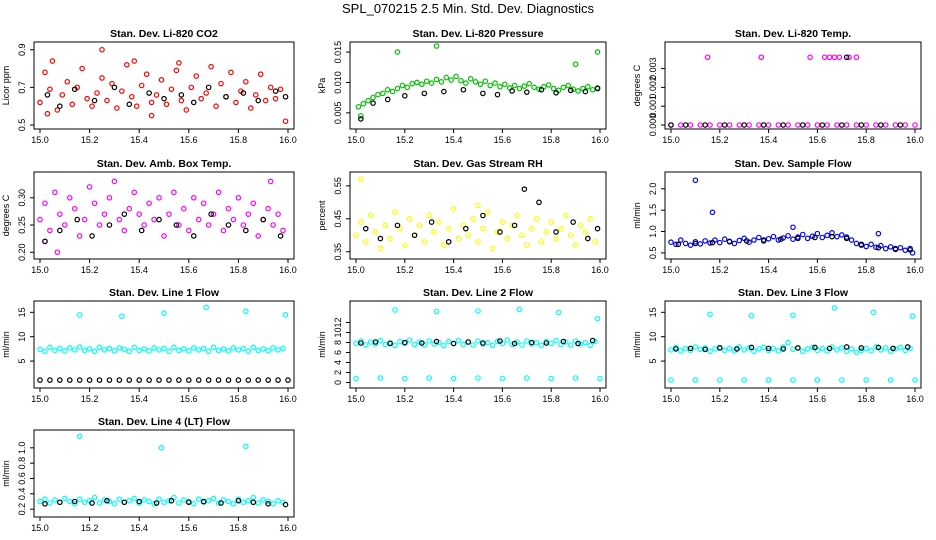 The image size is (936, 540). Describe the element at coordinates (22, 125) in the screenshot. I see `y-tick-label: 0.5` at that location.